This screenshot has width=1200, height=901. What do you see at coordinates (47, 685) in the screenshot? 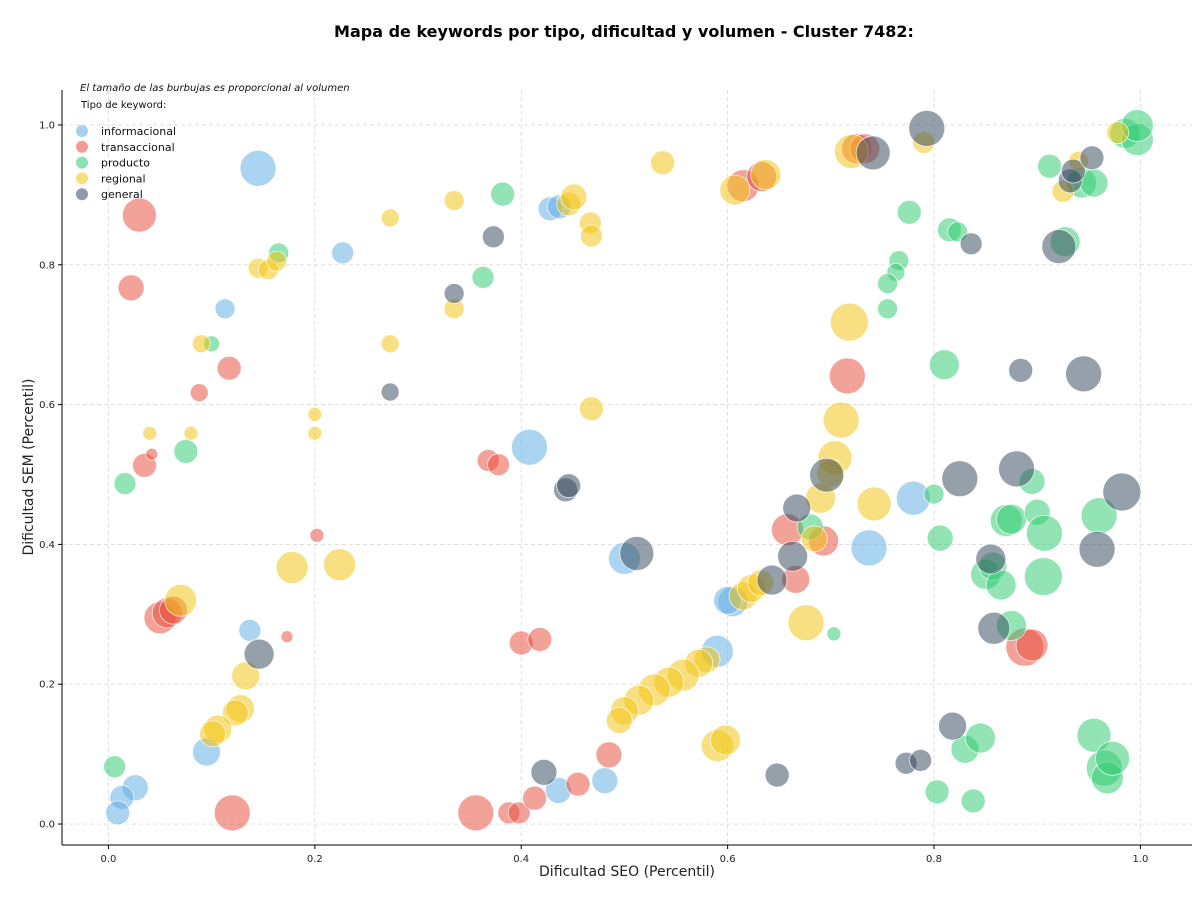
I see `y-tick-label: 0.2` at bounding box center [47, 685].